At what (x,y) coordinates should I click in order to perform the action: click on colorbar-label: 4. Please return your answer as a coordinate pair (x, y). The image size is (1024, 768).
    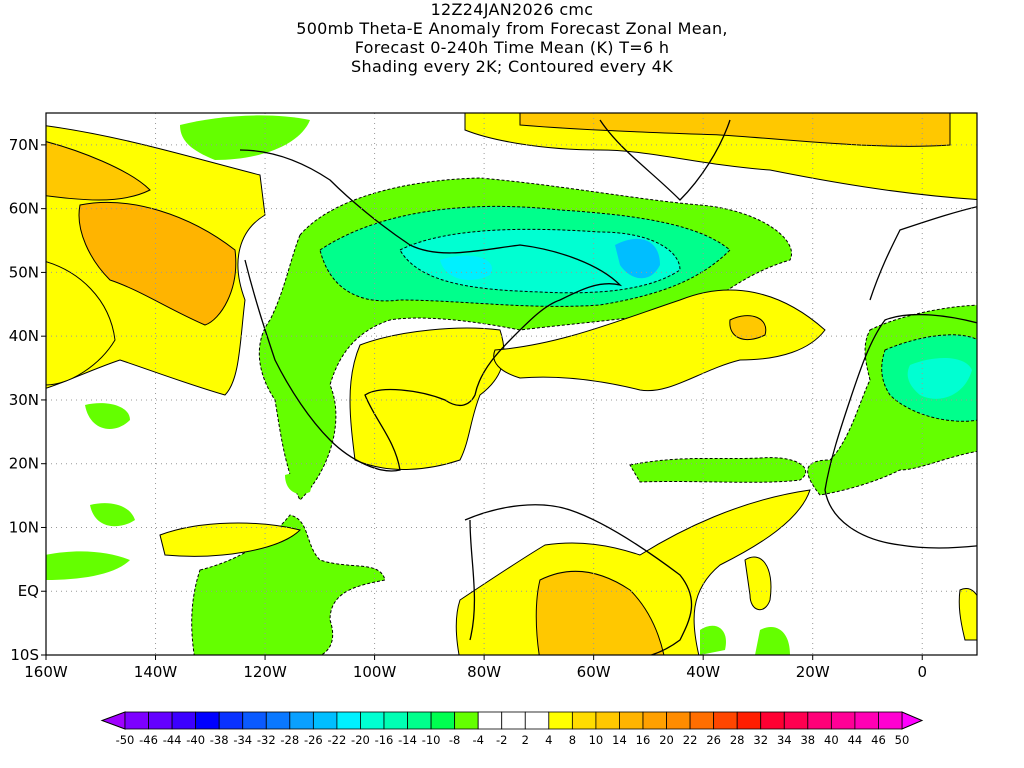
    Looking at the image, I should click on (548, 740).